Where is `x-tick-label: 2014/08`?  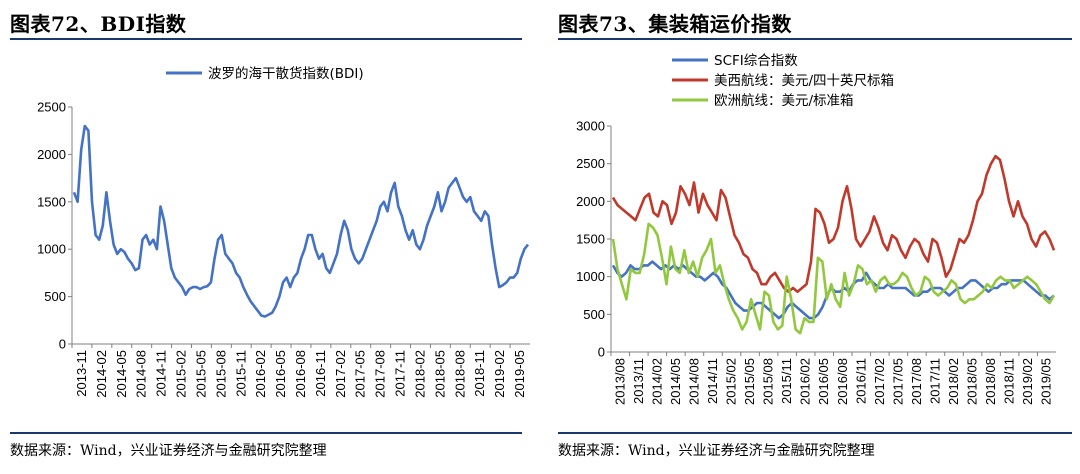
x-tick-label: 2014/08 is located at coordinates (693, 381).